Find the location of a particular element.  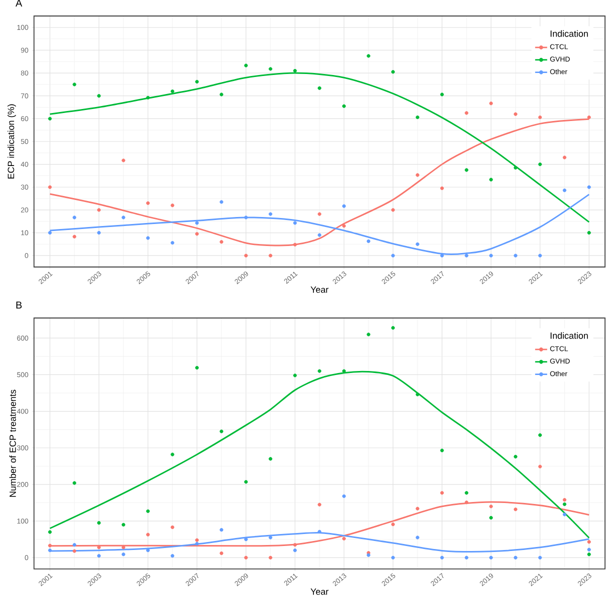

chart-title: B is located at coordinates (19, 305).